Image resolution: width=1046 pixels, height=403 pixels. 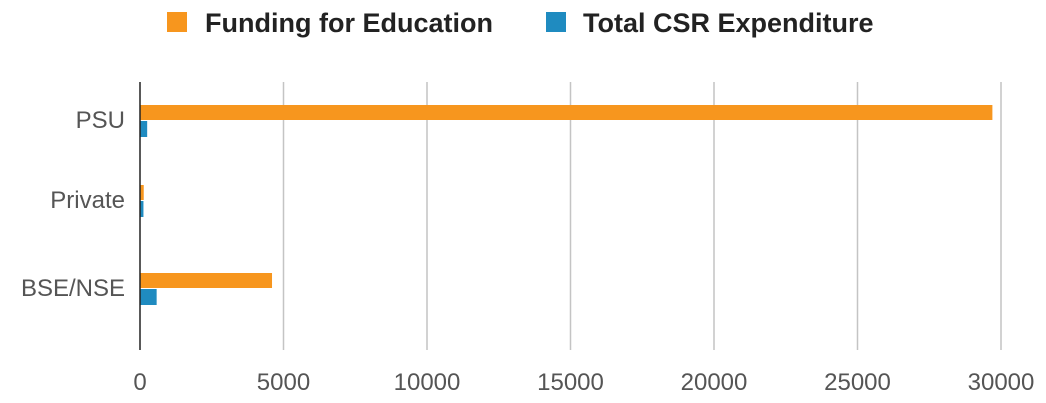 I want to click on y-axis: PSU Private BSE/NSE, so click(x=81, y=216).